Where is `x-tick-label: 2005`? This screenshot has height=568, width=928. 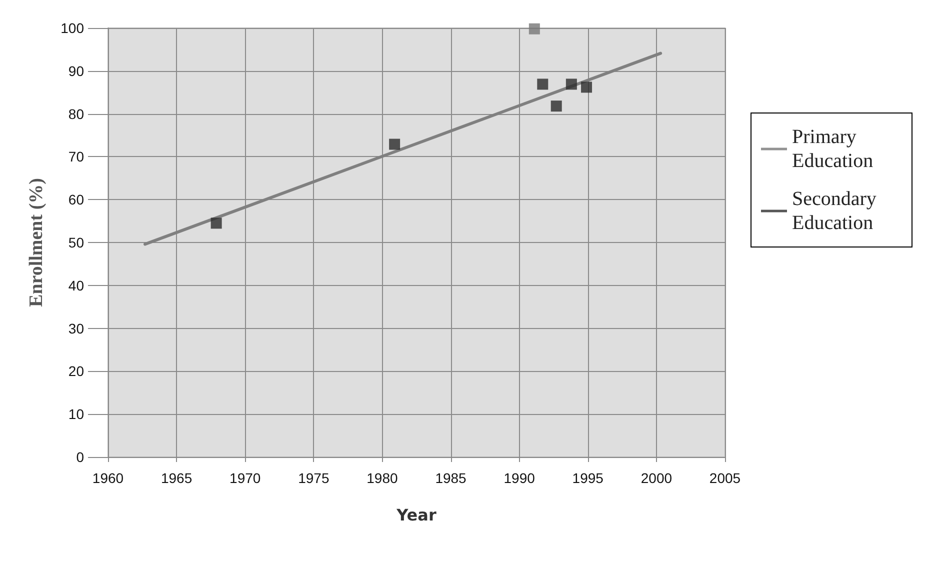
x-tick-label: 2005 is located at coordinates (725, 478).